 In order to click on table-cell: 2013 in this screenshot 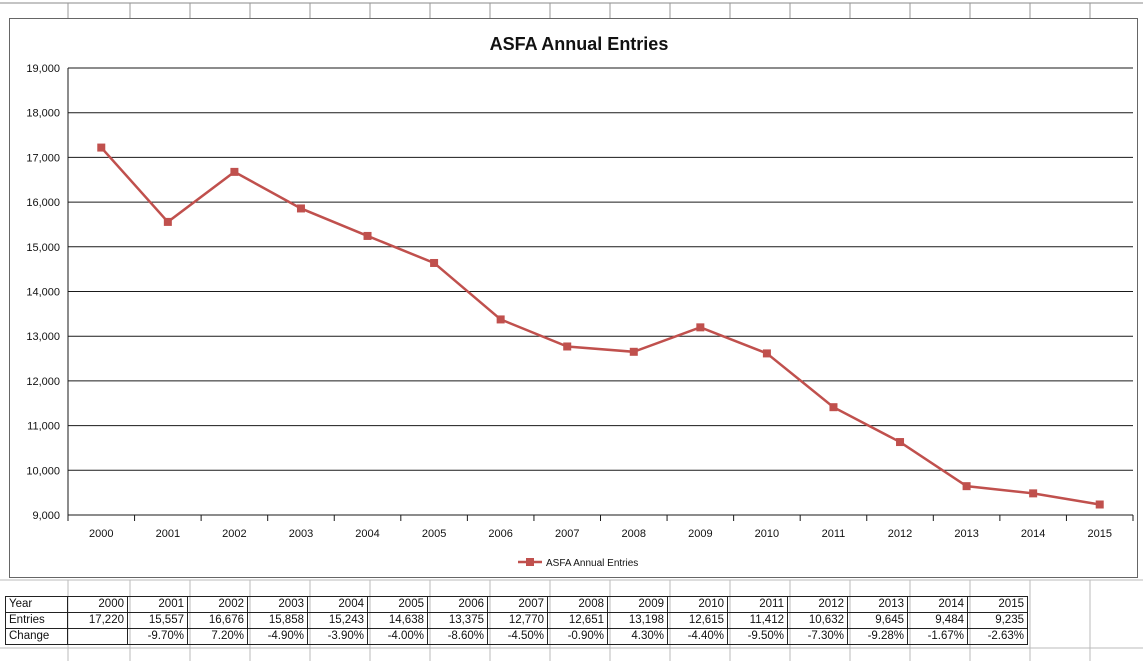, I will do `click(877, 604)`.